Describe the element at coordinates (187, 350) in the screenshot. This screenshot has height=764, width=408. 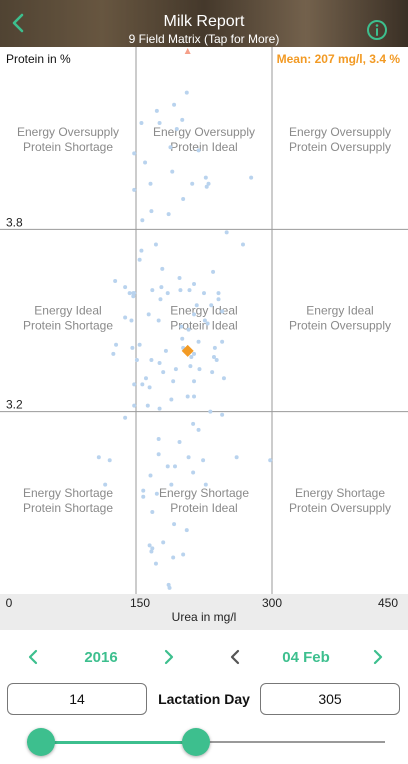
I see `mean-point-marker` at that location.